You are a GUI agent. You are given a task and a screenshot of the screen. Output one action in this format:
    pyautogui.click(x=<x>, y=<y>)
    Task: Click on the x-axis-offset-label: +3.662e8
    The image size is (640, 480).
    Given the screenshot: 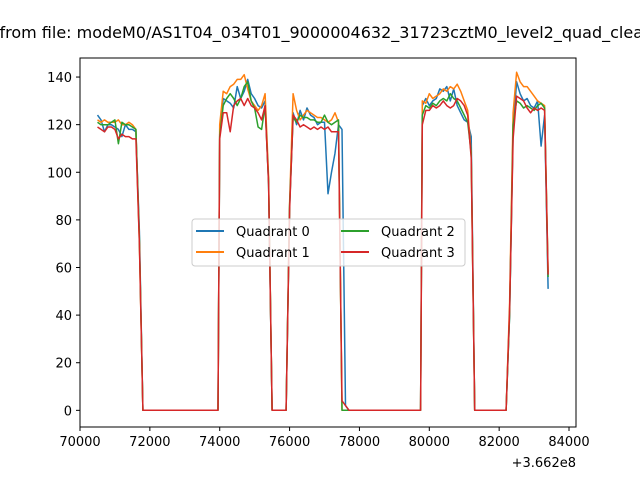 What is the action you would take?
    pyautogui.click(x=544, y=463)
    